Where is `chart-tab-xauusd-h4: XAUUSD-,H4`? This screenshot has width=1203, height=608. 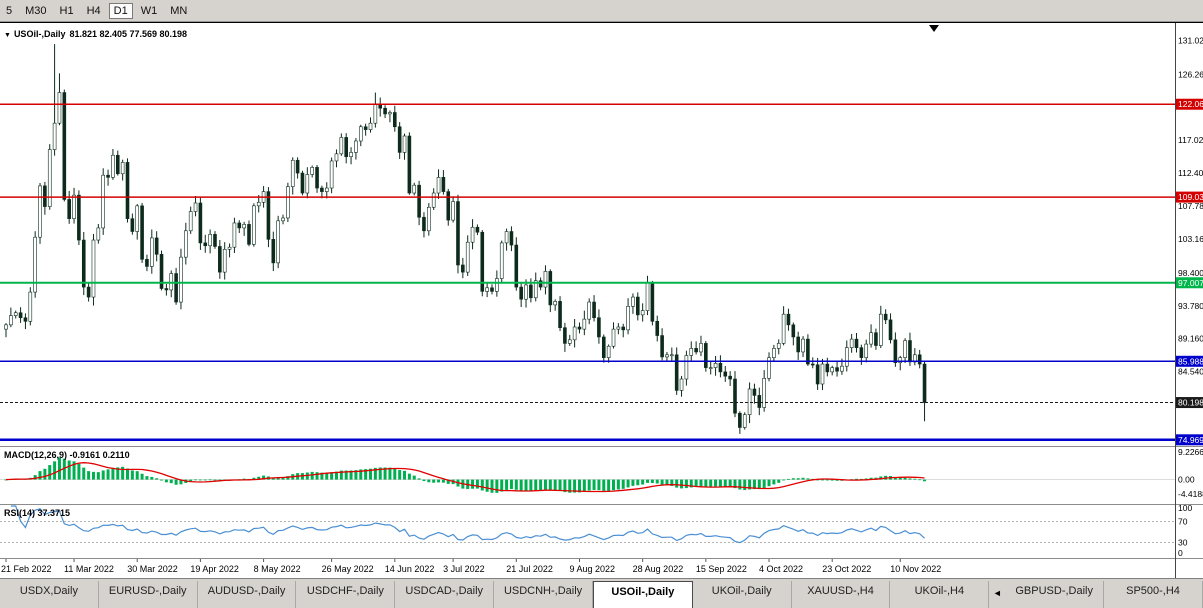 chart-tab-xauusd-h4: XAUUSD-,H4 is located at coordinates (841, 594).